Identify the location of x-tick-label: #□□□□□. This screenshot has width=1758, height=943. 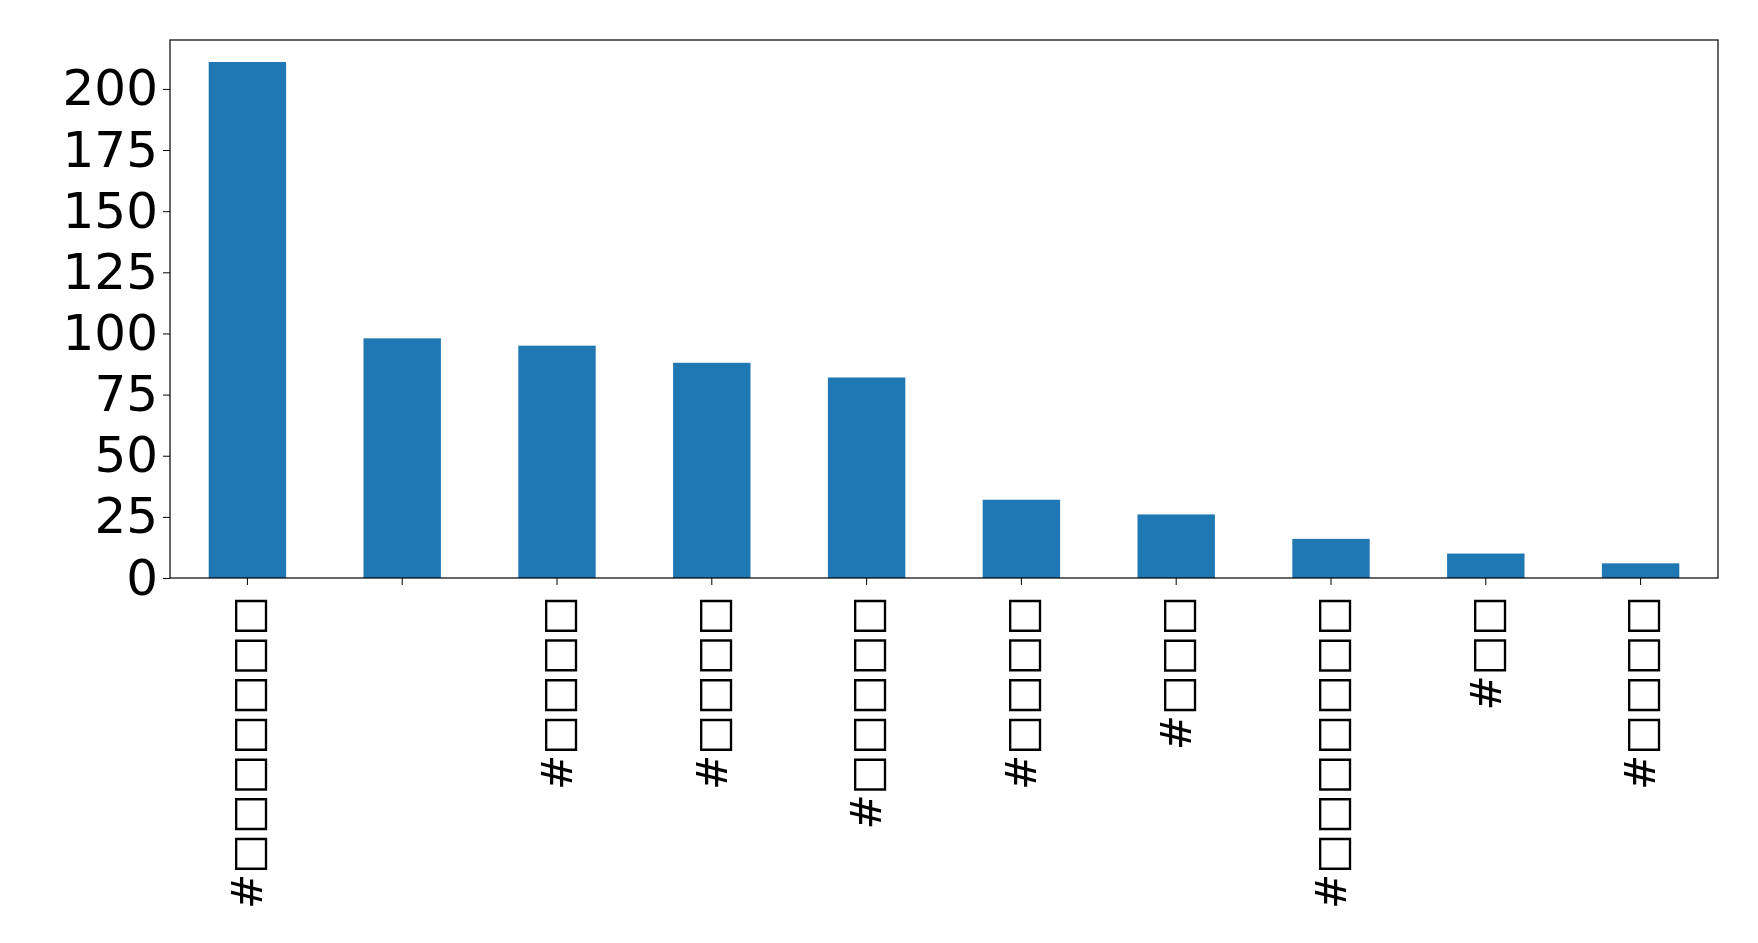
(867, 713).